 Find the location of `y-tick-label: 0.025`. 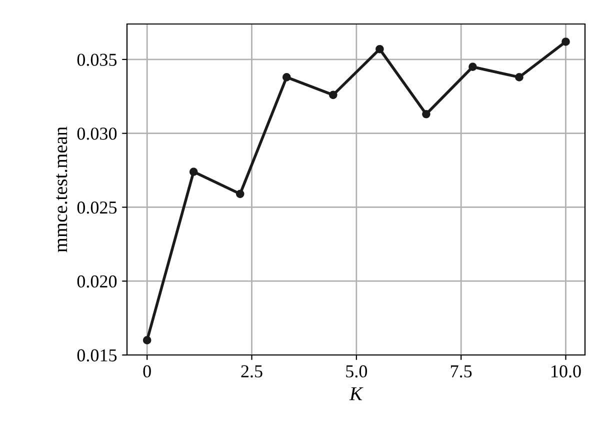

y-tick-label: 0.025 is located at coordinates (97, 207).